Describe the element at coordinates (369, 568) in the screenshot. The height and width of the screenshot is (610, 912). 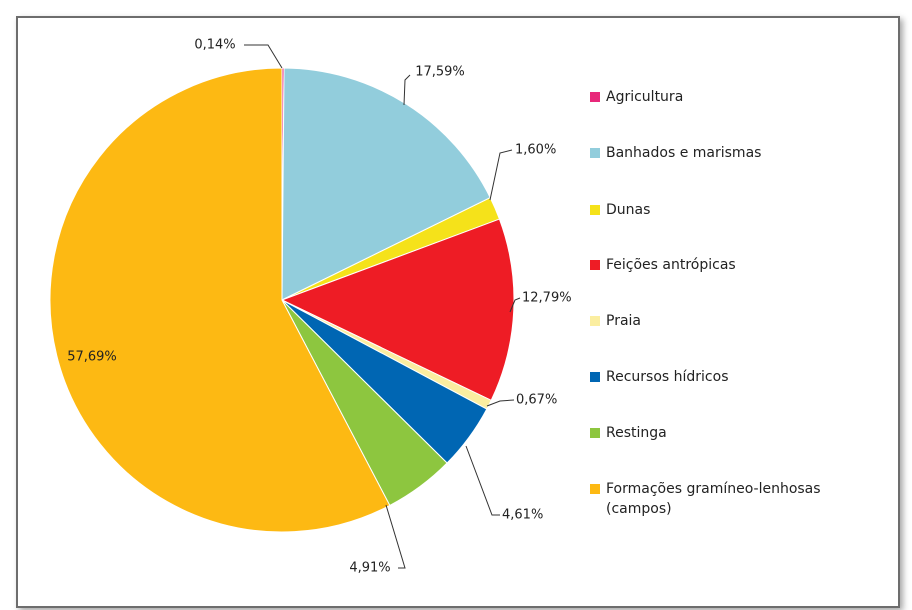
I see `data-label: 4,91%` at that location.